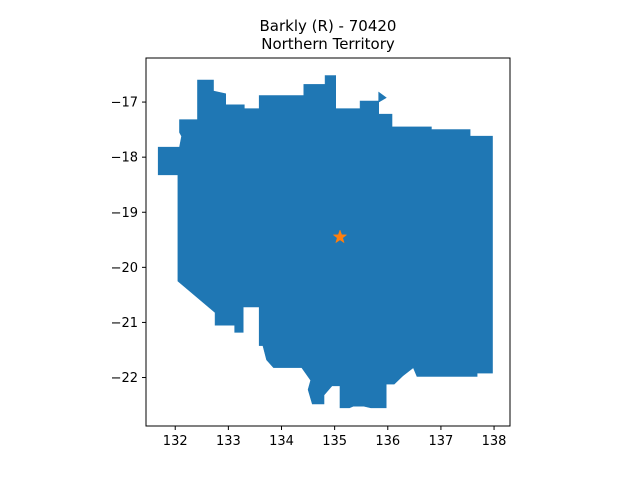  What do you see at coordinates (328, 44) in the screenshot?
I see `chart-title-line-2: Northern Territory` at bounding box center [328, 44].